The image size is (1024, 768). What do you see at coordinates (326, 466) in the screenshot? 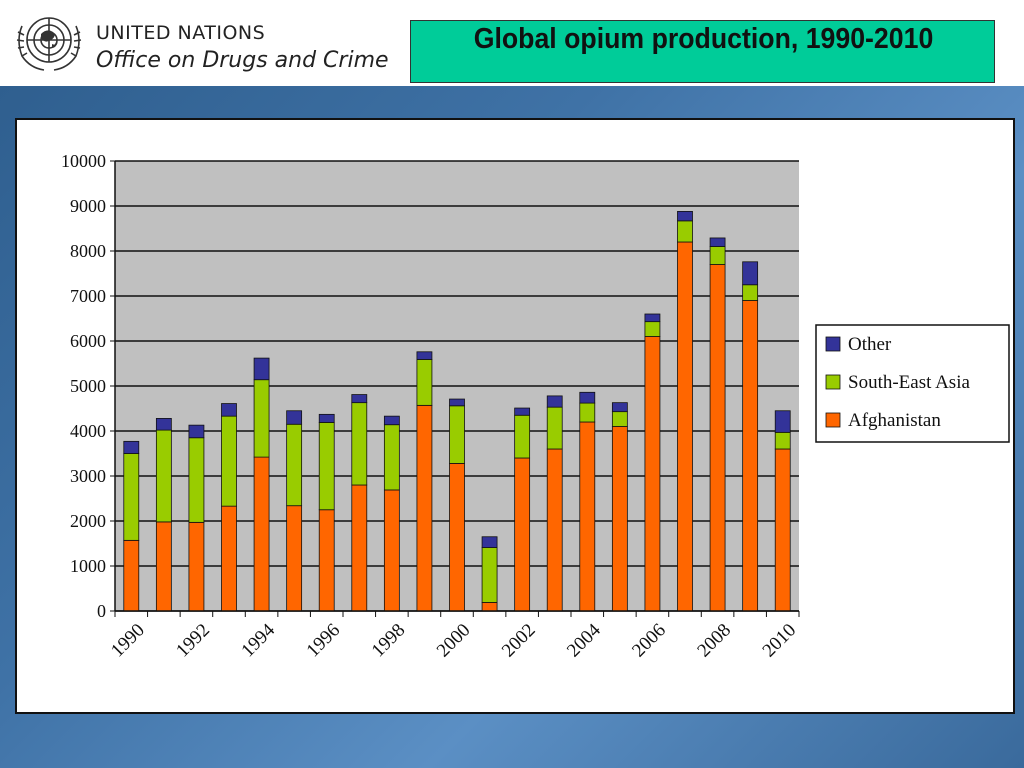
I see `bar-south-east-asia-1996` at bounding box center [326, 466].